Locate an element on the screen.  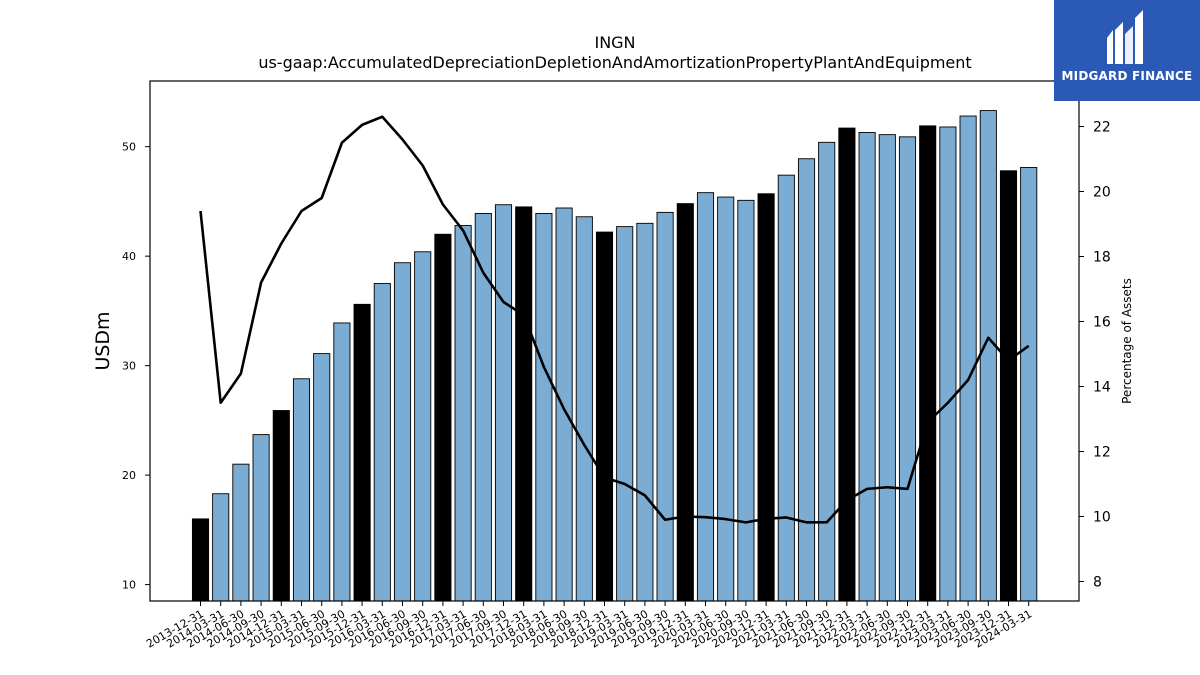
chart-title: INGN is located at coordinates (614, 42).